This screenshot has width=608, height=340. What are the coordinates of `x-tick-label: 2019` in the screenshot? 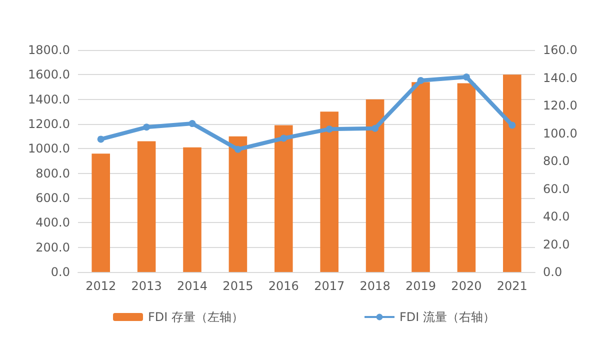 It's located at (420, 286).